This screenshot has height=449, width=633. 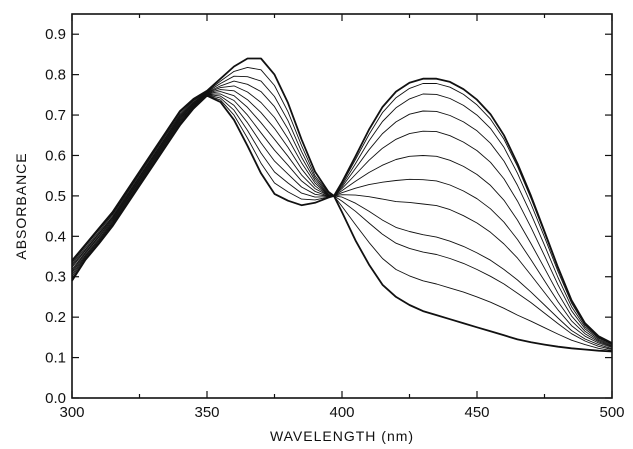 I want to click on y-tick-labels: 0.0 0.1 0.2 0.3 0.4 0.5 0.6 0.7 0.8 0.9, so click(x=55, y=216).